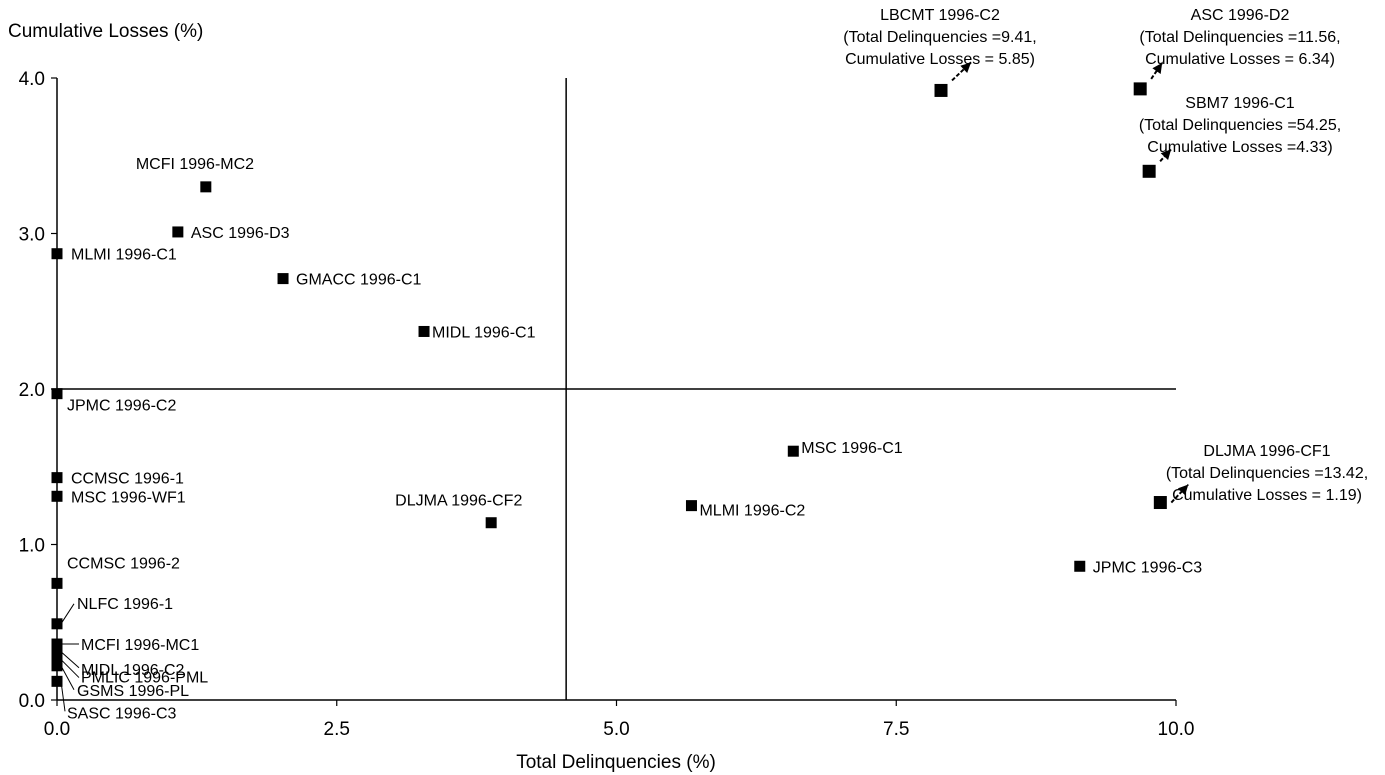 The width and height of the screenshot is (1385, 775). What do you see at coordinates (32, 390) in the screenshot?
I see `y-tick-label: 2.0` at bounding box center [32, 390].